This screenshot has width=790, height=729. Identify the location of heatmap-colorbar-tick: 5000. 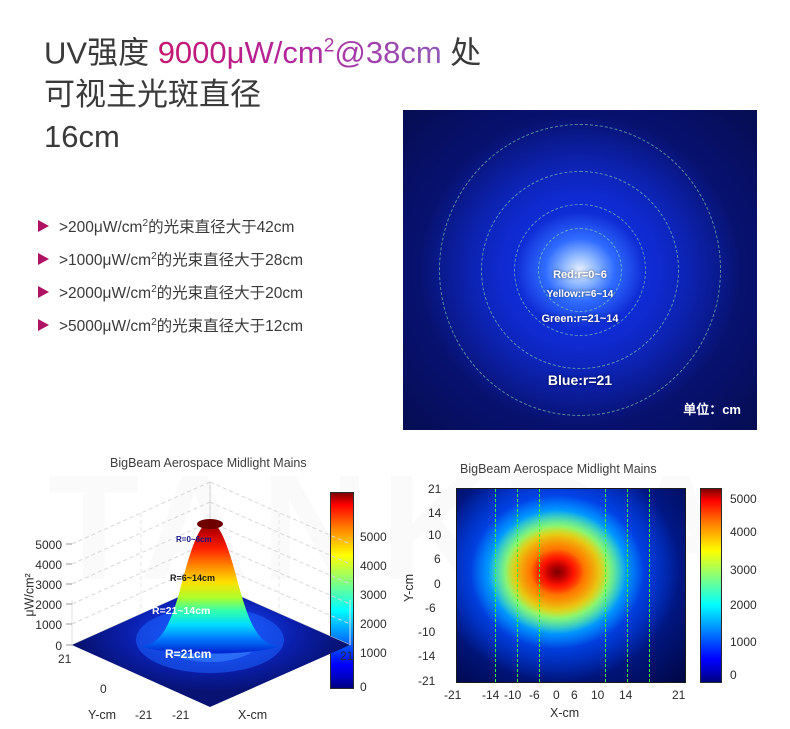
(743, 499).